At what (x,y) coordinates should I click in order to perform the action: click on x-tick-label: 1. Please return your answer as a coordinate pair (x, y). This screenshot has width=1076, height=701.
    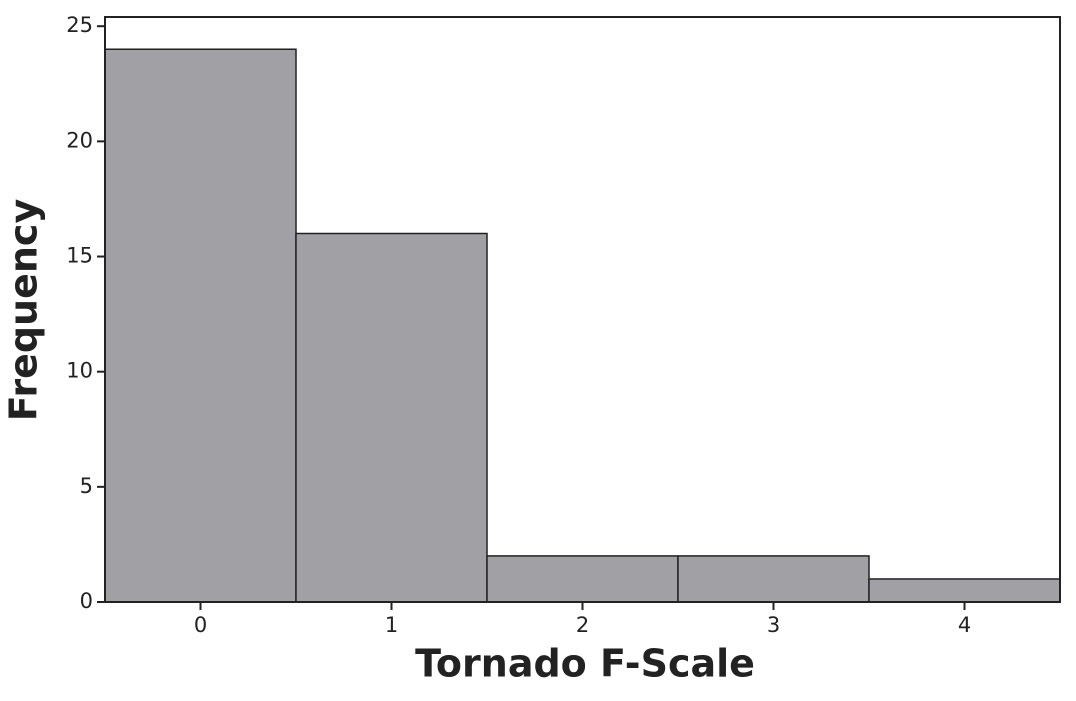
    Looking at the image, I should click on (391, 625).